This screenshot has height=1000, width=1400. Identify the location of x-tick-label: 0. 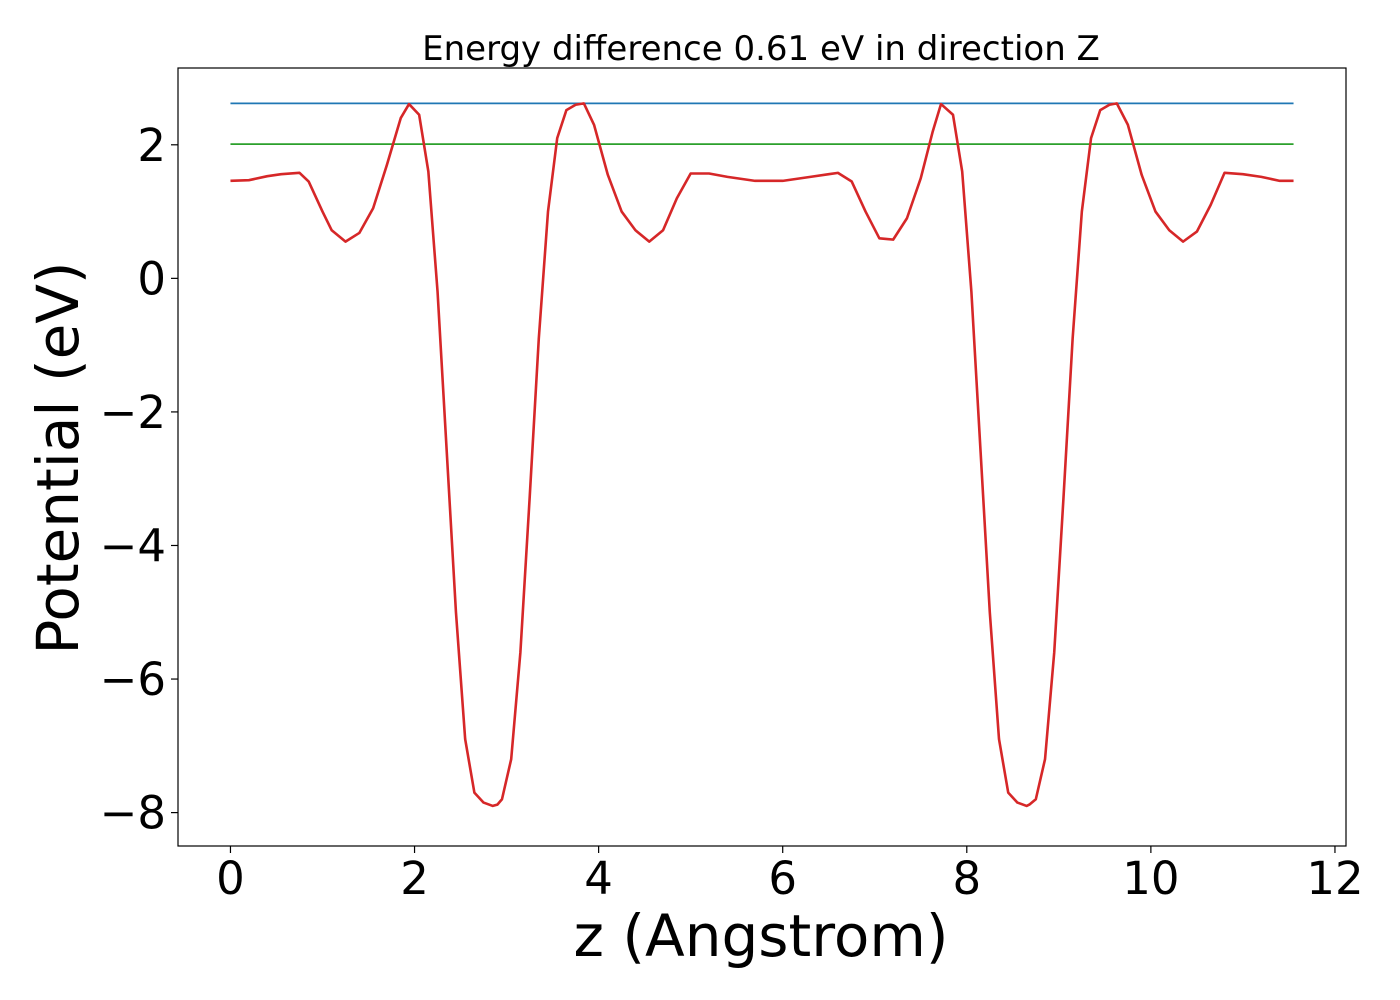
(230, 878).